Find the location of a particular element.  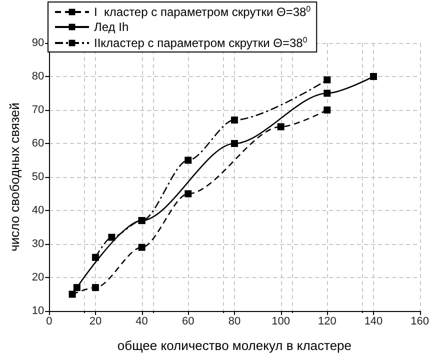

x-axis-title: общее количество молекул в кластере is located at coordinates (234, 345).